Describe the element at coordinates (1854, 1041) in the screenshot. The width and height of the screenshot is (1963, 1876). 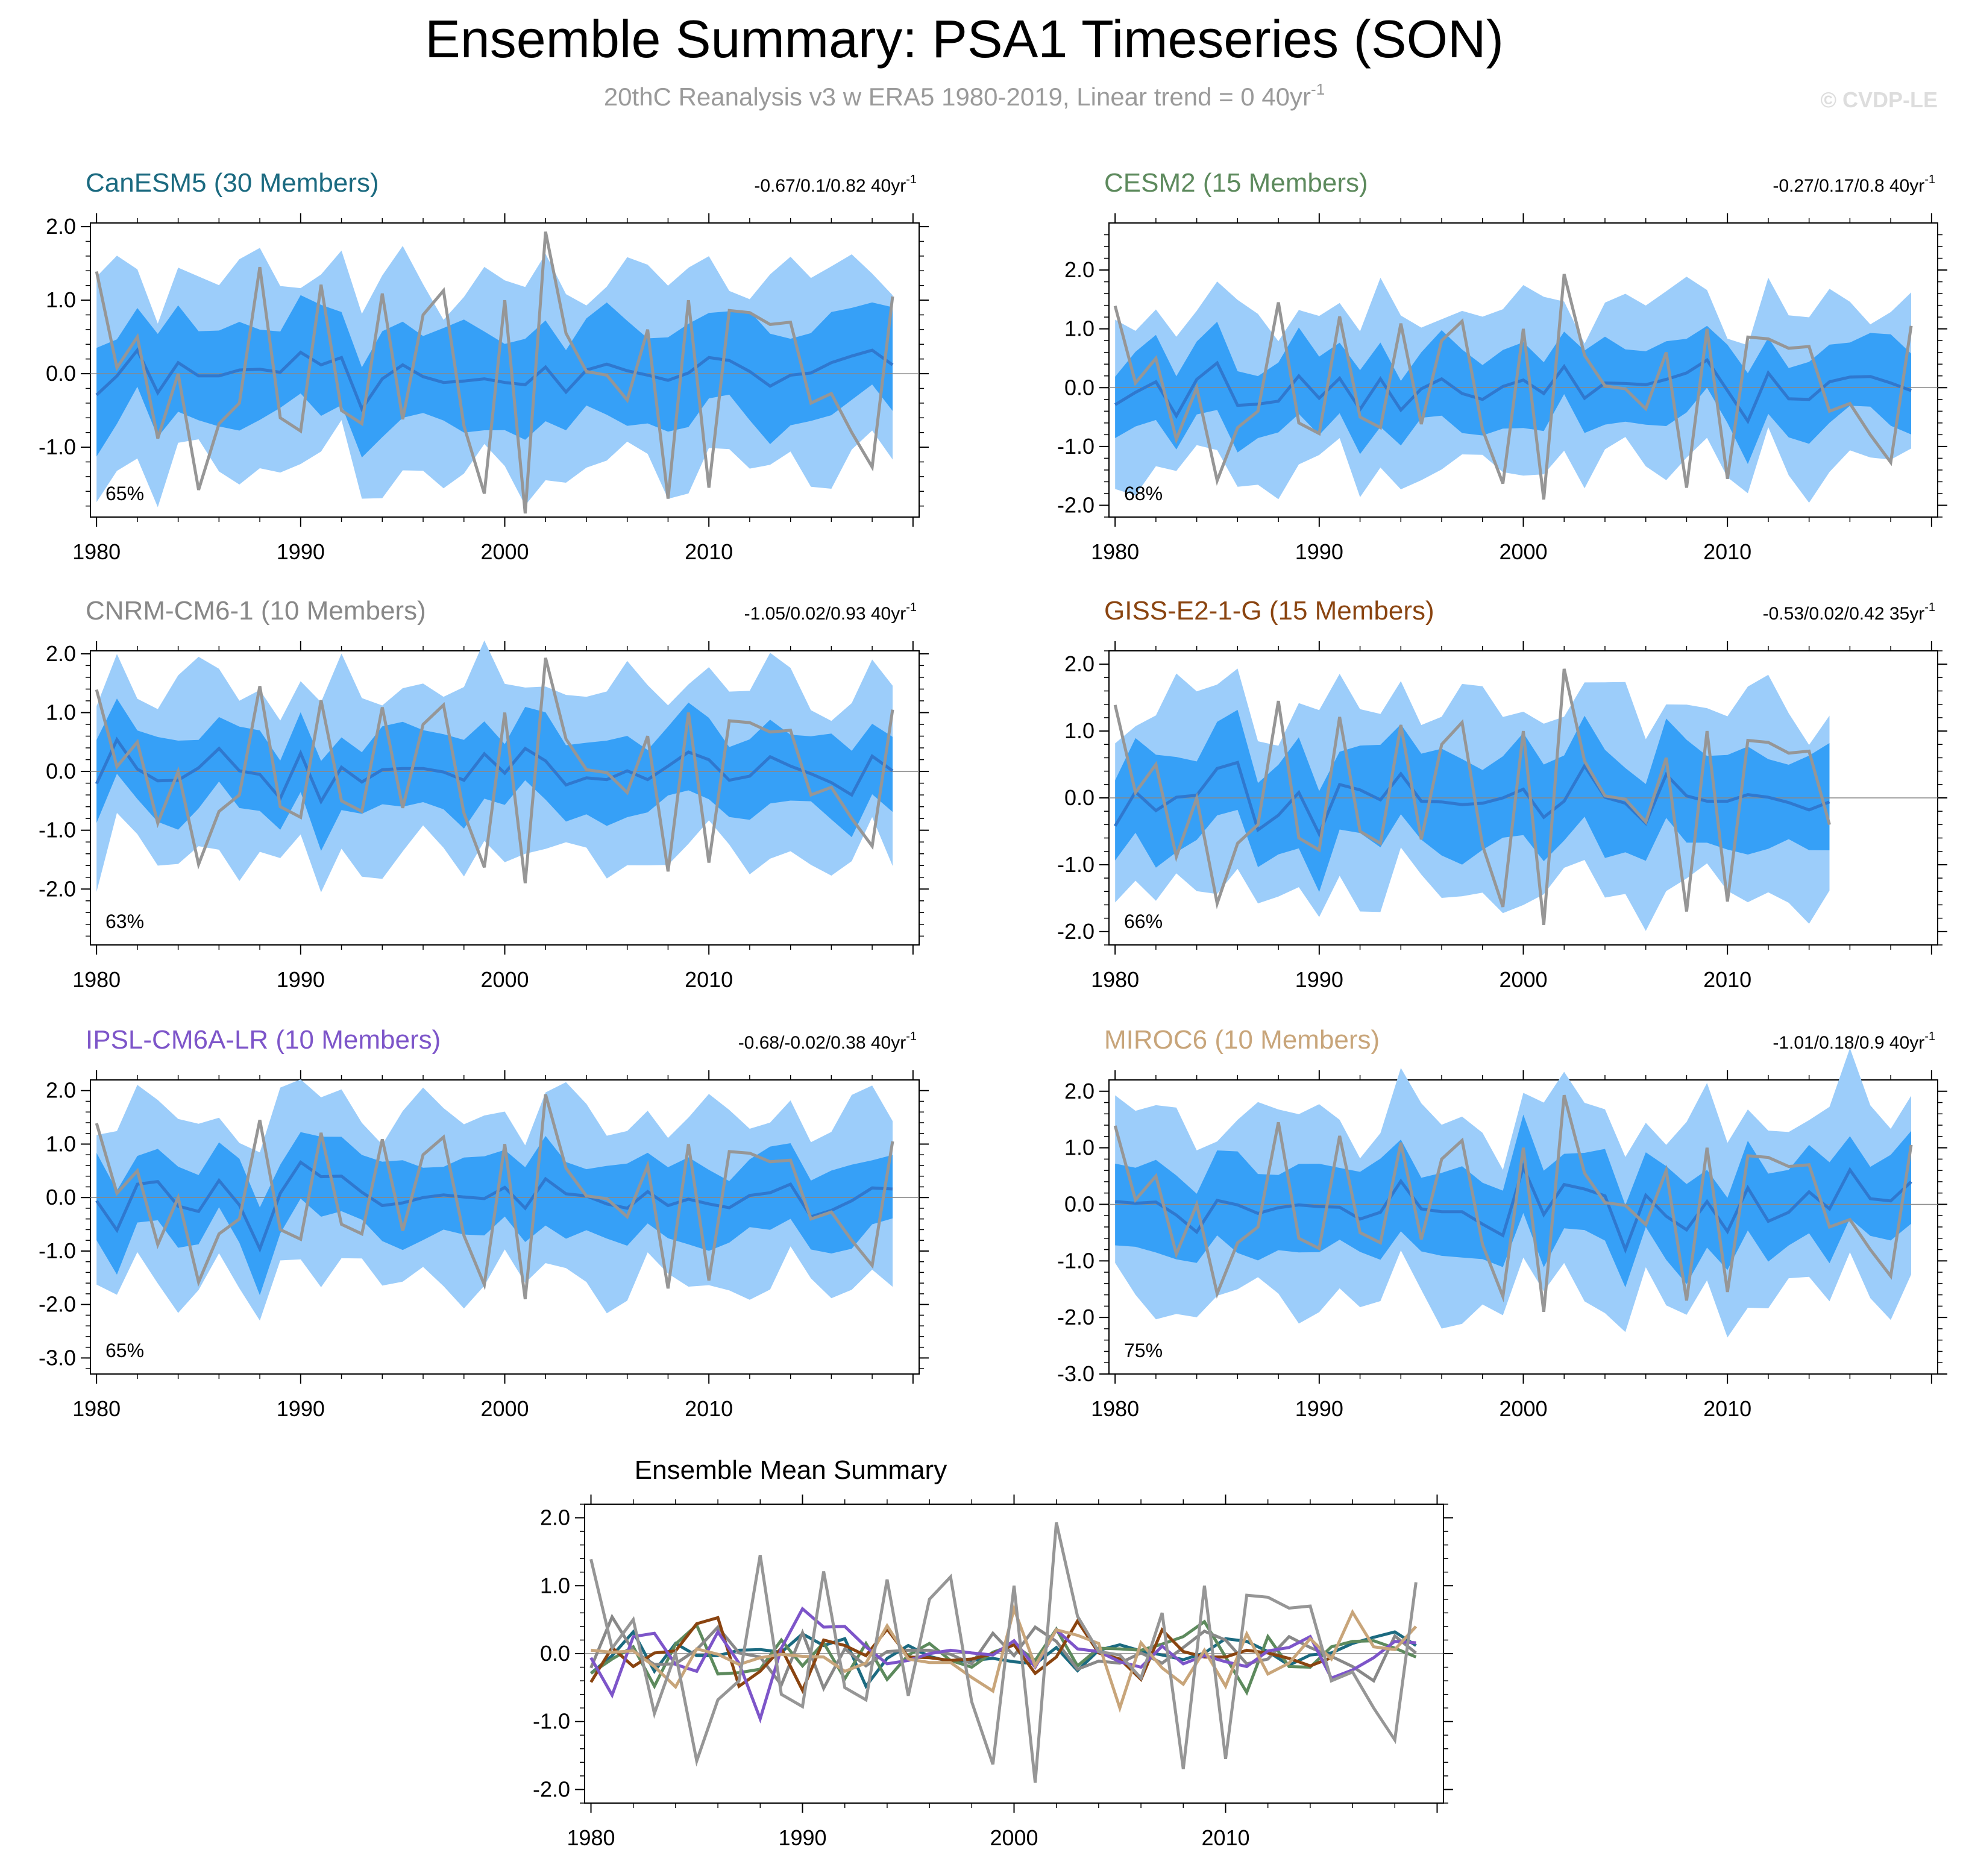
I see `panel-stats: -1.01/0.18/0.9 40yr-1` at that location.